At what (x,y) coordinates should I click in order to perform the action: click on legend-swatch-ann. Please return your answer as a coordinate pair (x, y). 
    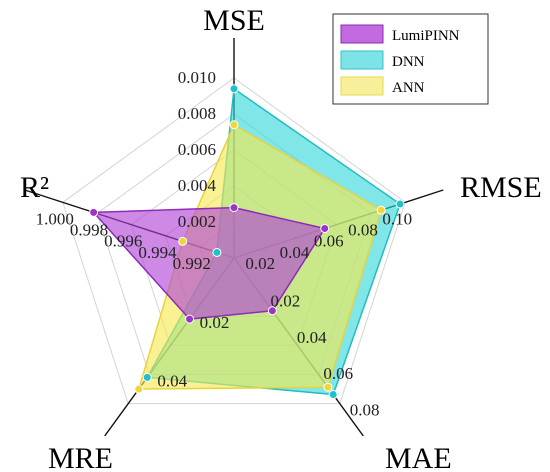
    Looking at the image, I should click on (362, 86).